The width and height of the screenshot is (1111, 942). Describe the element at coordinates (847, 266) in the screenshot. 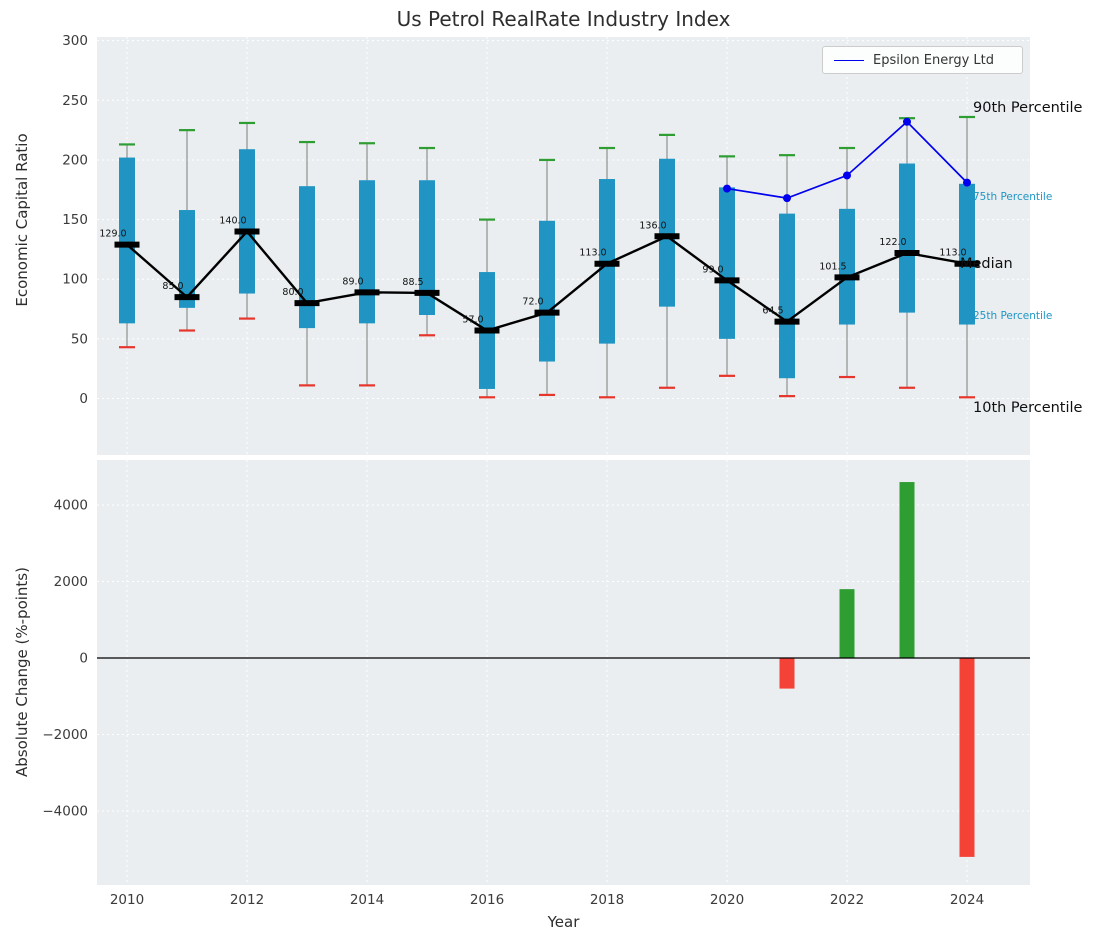

I see `iqr-box-2022` at that location.